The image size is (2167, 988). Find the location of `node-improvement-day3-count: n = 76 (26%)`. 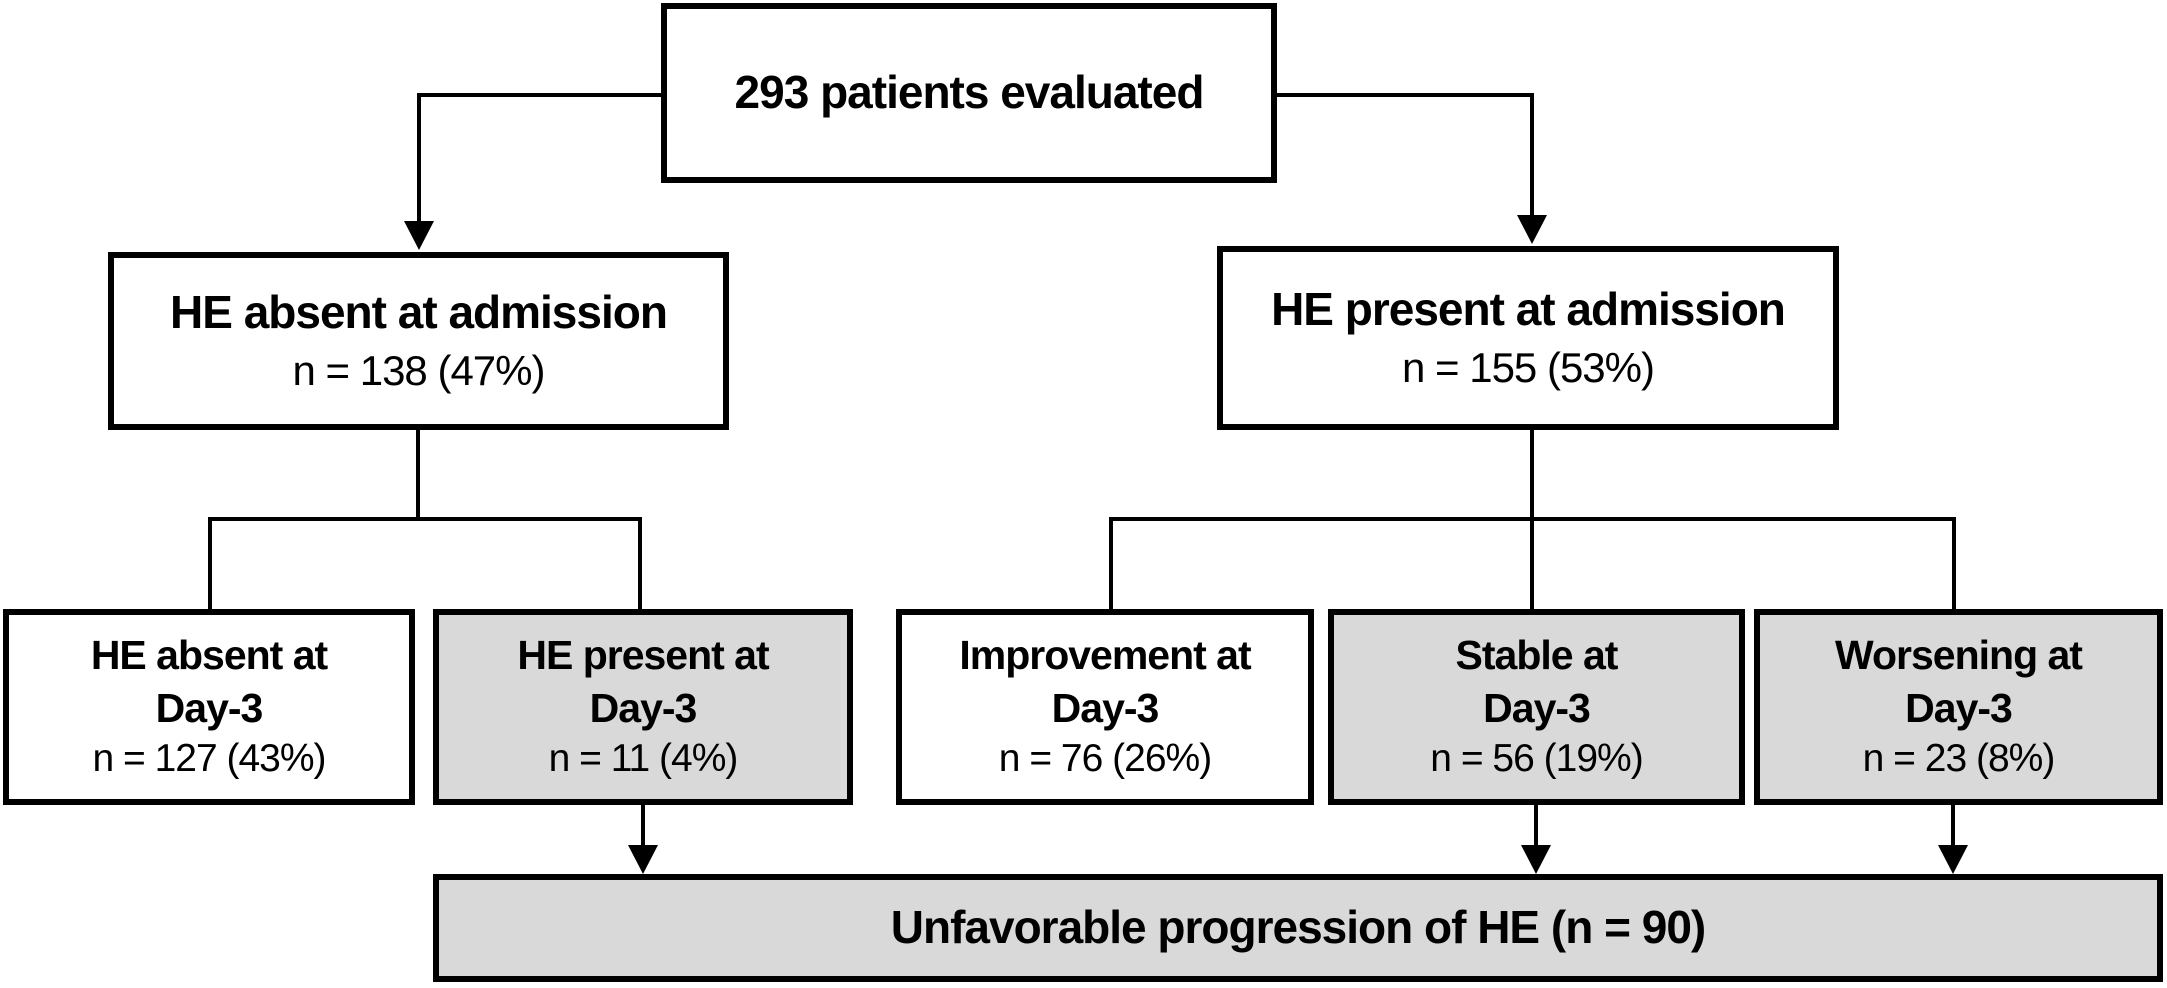

node-improvement-day3-count: n = 76 (26%) is located at coordinates (1105, 759).